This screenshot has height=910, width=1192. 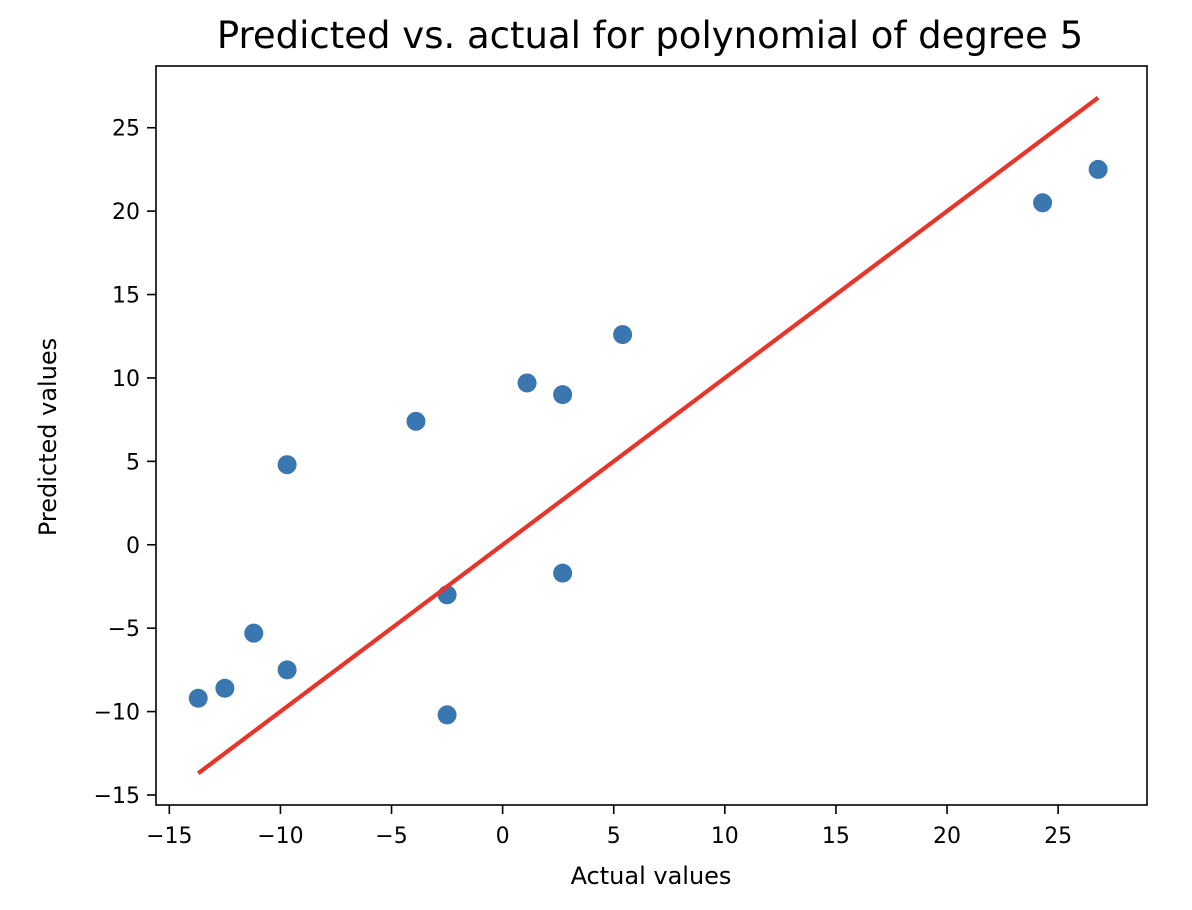 What do you see at coordinates (725, 836) in the screenshot?
I see `x-tick-label: 10` at bounding box center [725, 836].